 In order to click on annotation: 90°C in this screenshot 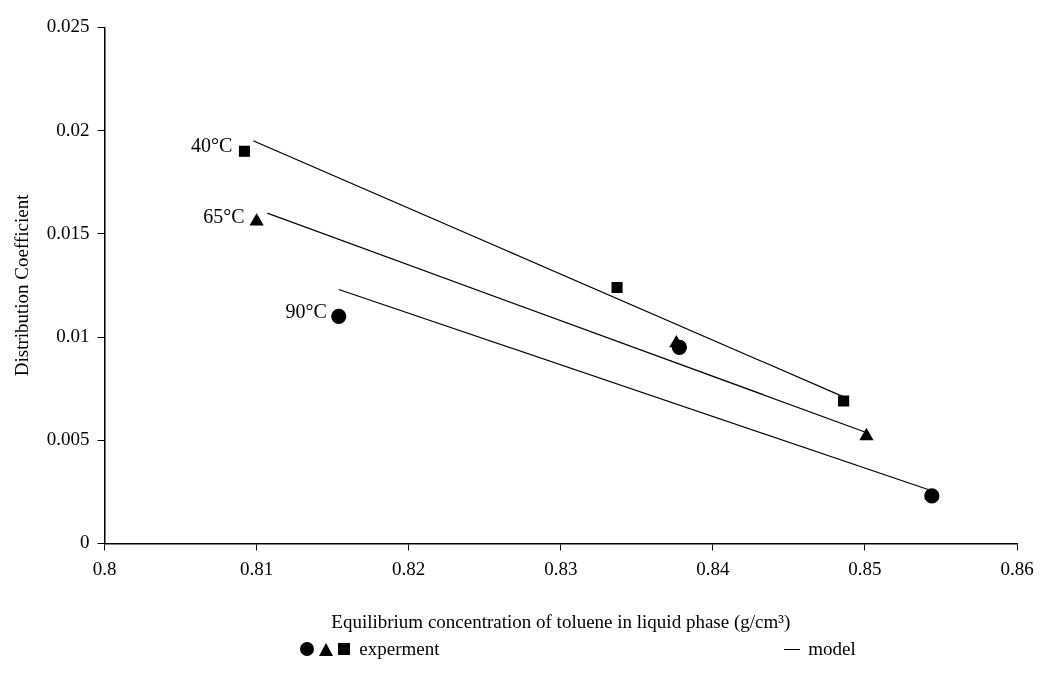, I will do `click(306, 310)`.